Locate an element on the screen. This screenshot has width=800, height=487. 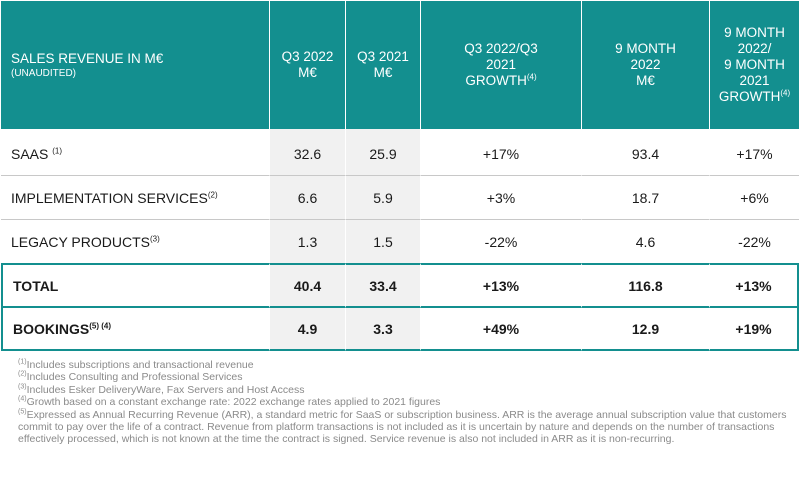
footnote-ref: (3) is located at coordinates (155, 238).